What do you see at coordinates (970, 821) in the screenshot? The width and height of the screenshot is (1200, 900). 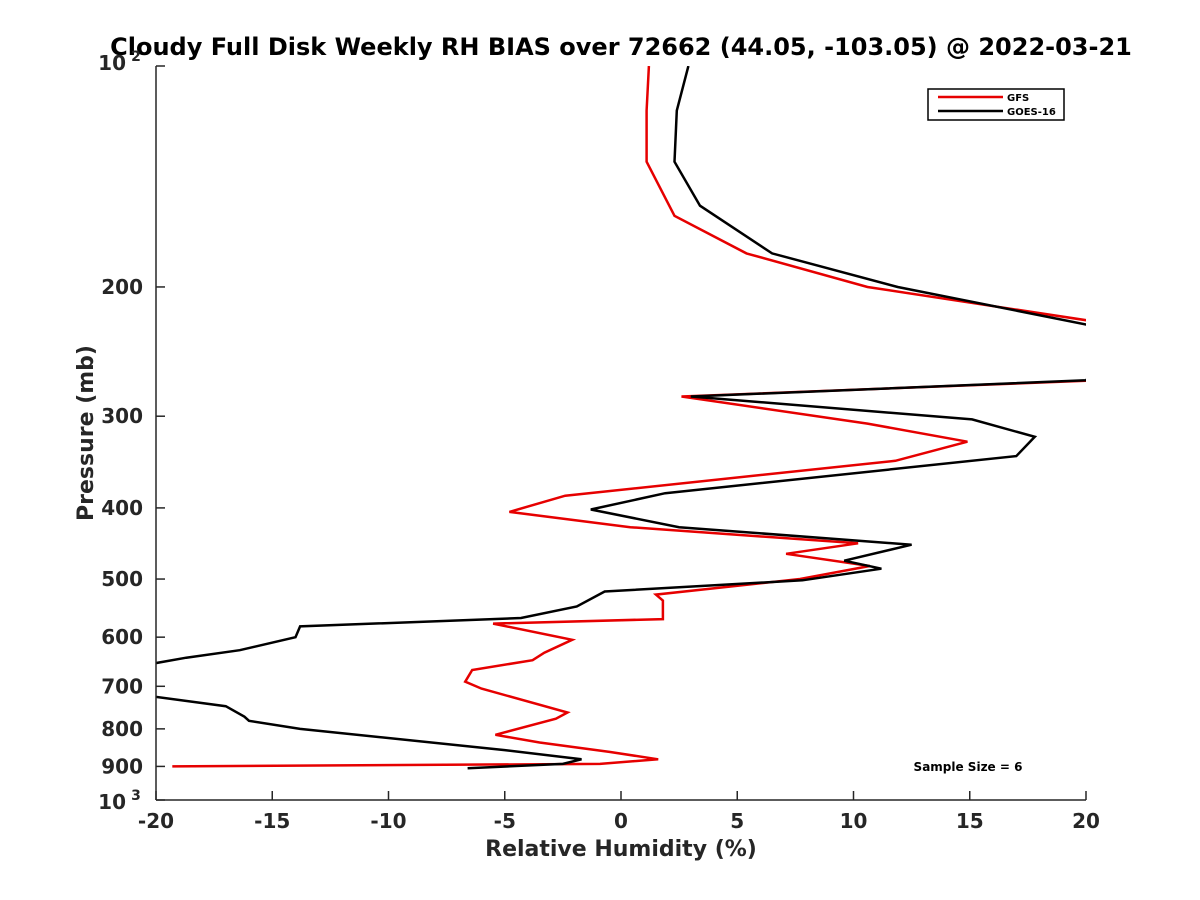 I see `x-tick-label: 15` at bounding box center [970, 821].